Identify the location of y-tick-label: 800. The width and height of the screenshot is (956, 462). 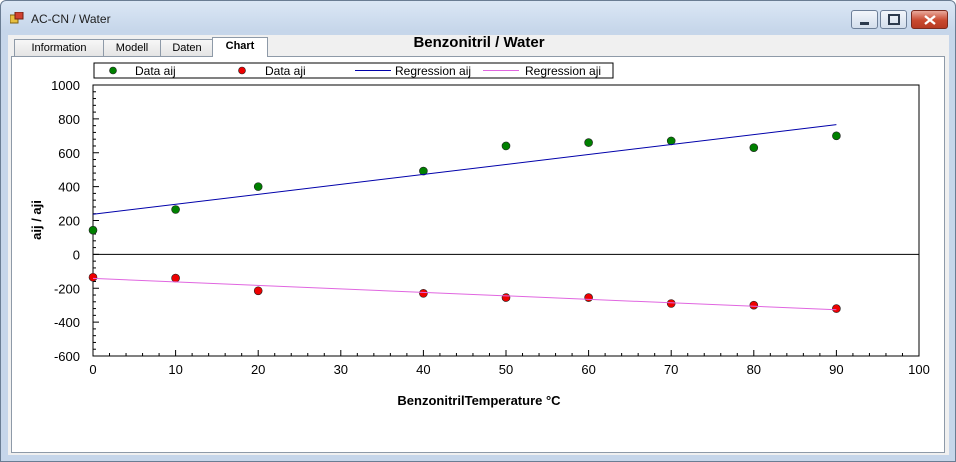
(69, 119).